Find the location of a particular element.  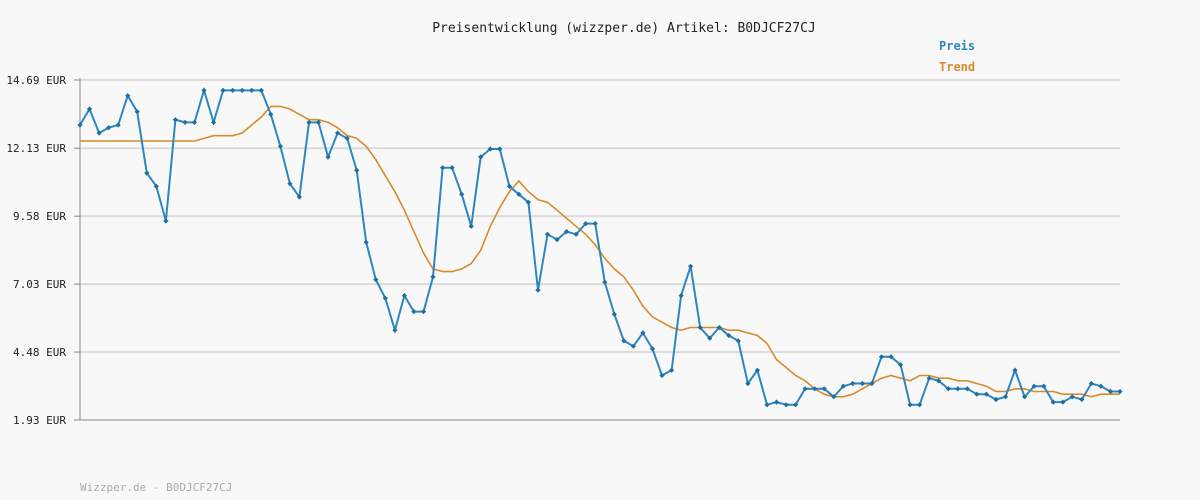

chart-footer: Wizzper.de - B0DJCF27CJ is located at coordinates (156, 487).